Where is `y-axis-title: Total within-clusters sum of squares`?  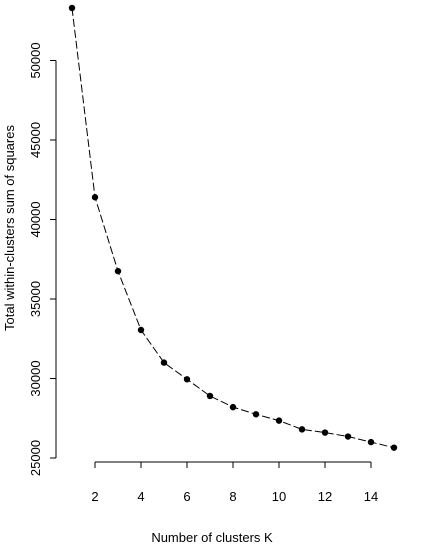
y-axis-title: Total within-clusters sum of squares is located at coordinates (9, 228).